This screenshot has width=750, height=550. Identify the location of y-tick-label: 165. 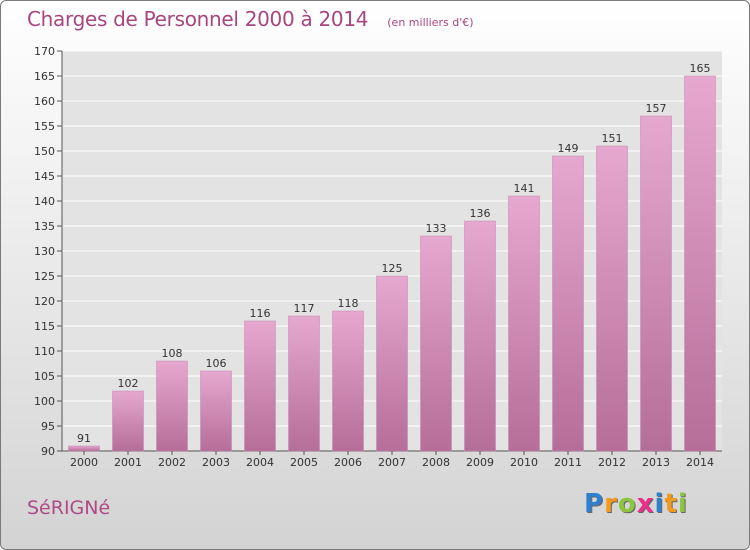
(44, 76).